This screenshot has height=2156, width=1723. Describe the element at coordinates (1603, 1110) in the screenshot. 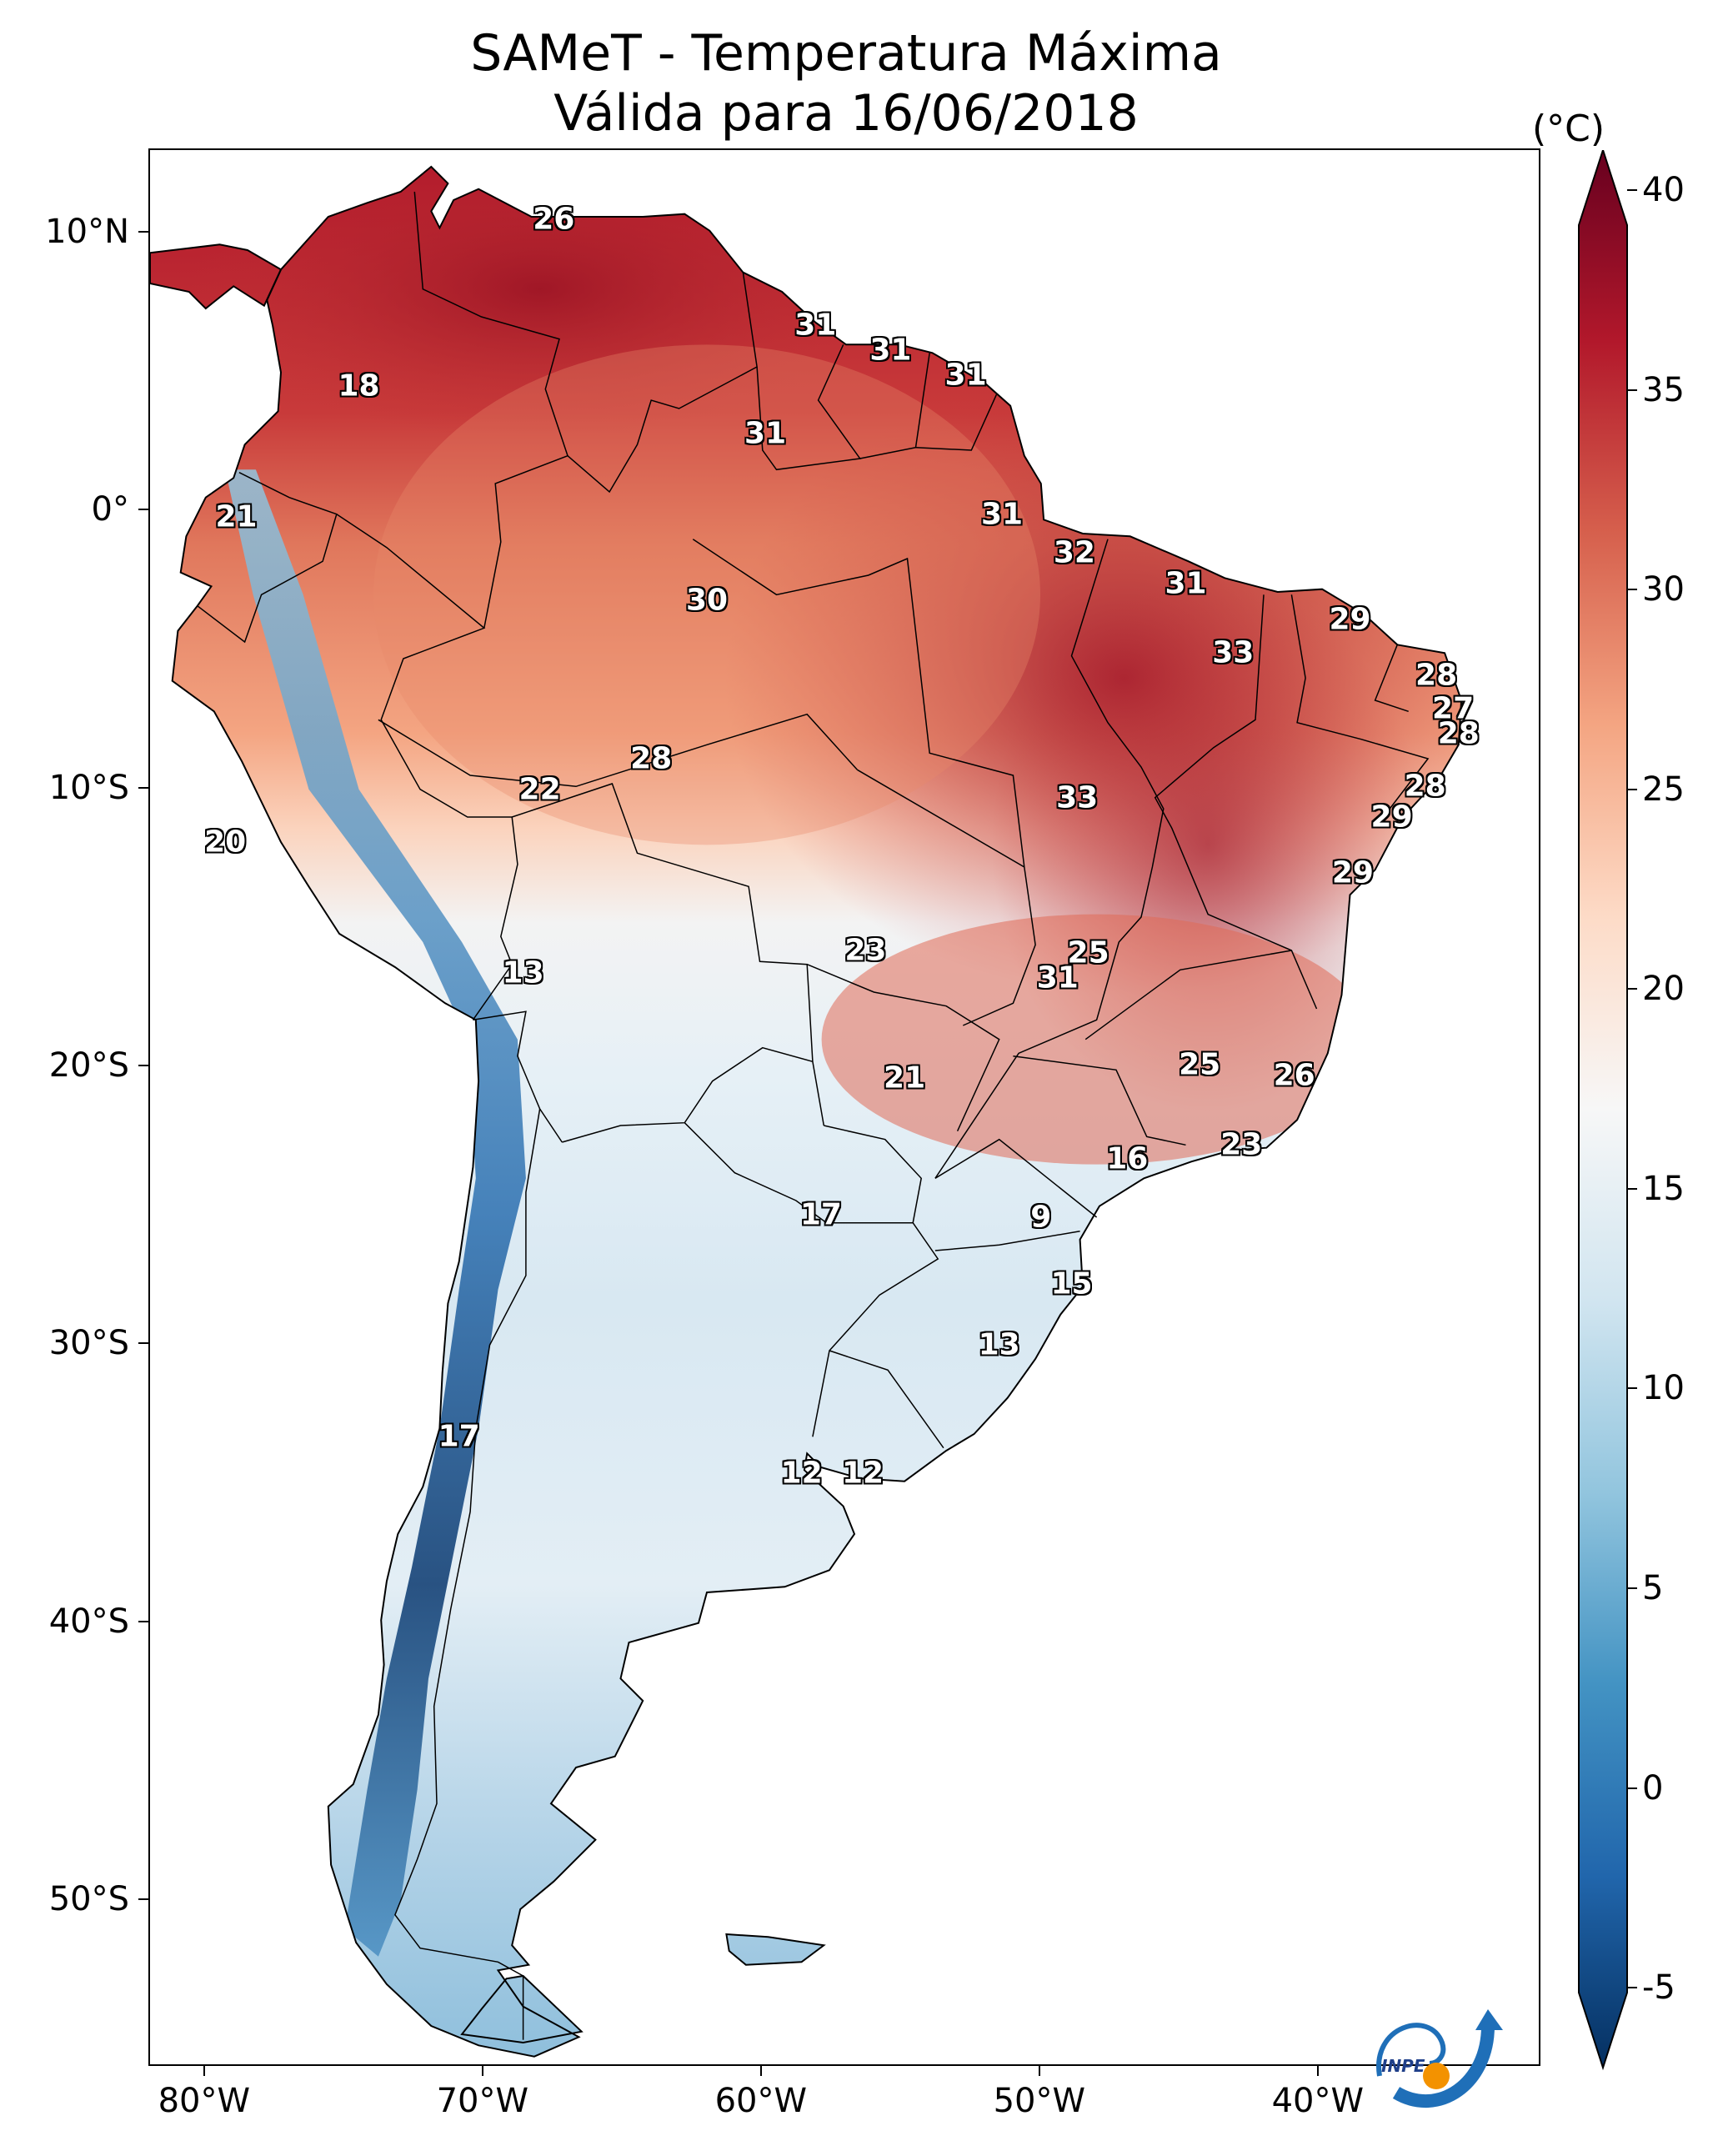

I see `colorbar` at that location.